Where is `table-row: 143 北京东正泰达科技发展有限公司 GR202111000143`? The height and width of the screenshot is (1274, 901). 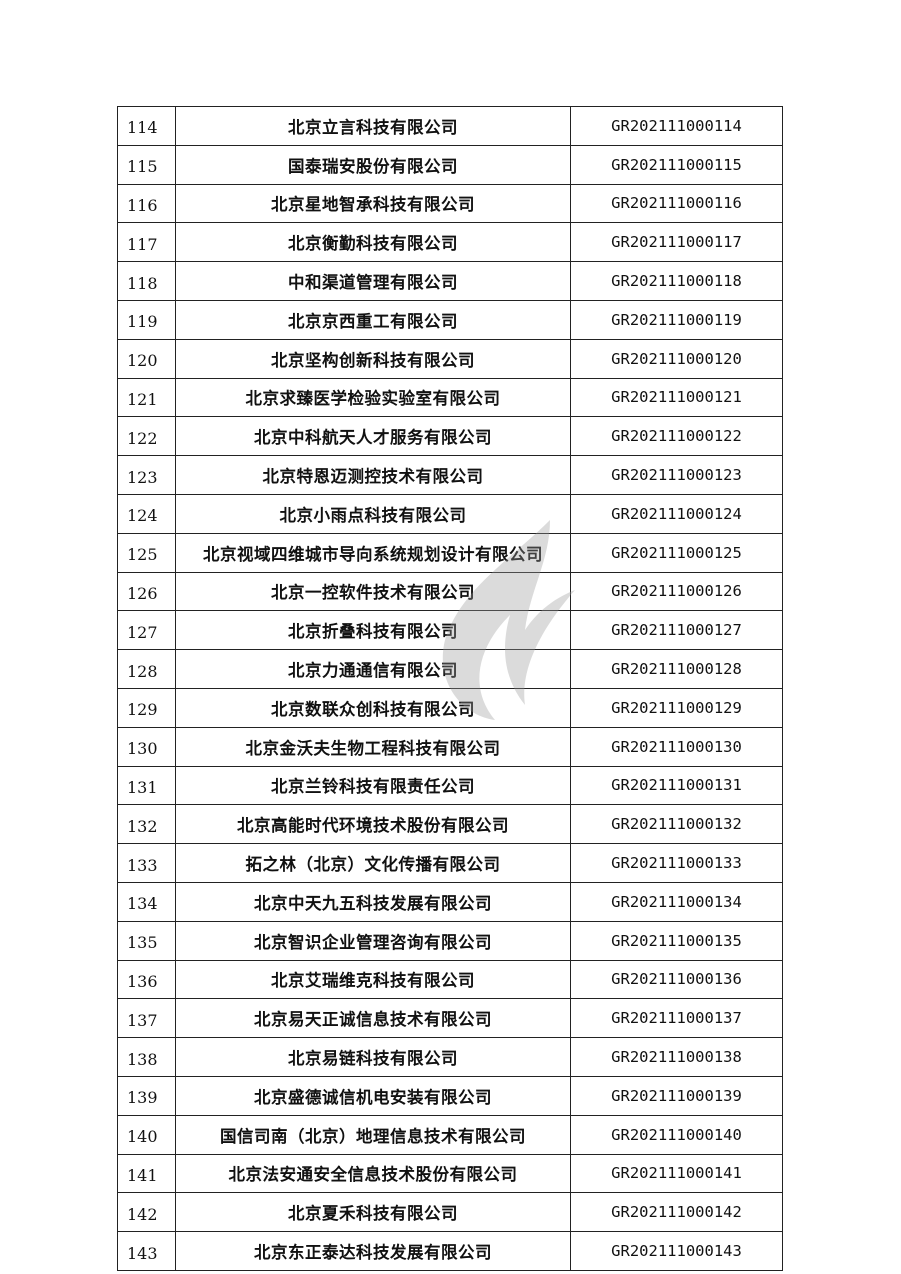 table-row: 143 北京东正泰达科技发展有限公司 GR202111000143 is located at coordinates (450, 1251).